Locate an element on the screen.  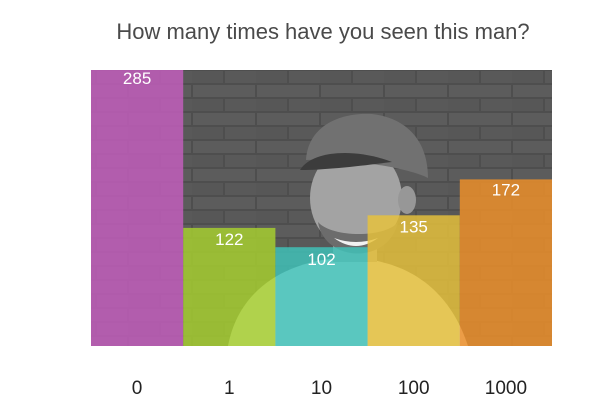
bar-value-label-0: 285 is located at coordinates (137, 78).